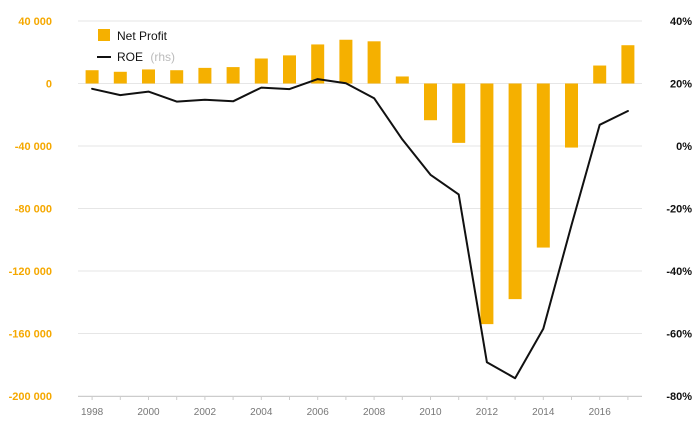  Describe the element at coordinates (679, 397) in the screenshot. I see `right-axis-tick-label: -80%` at that location.